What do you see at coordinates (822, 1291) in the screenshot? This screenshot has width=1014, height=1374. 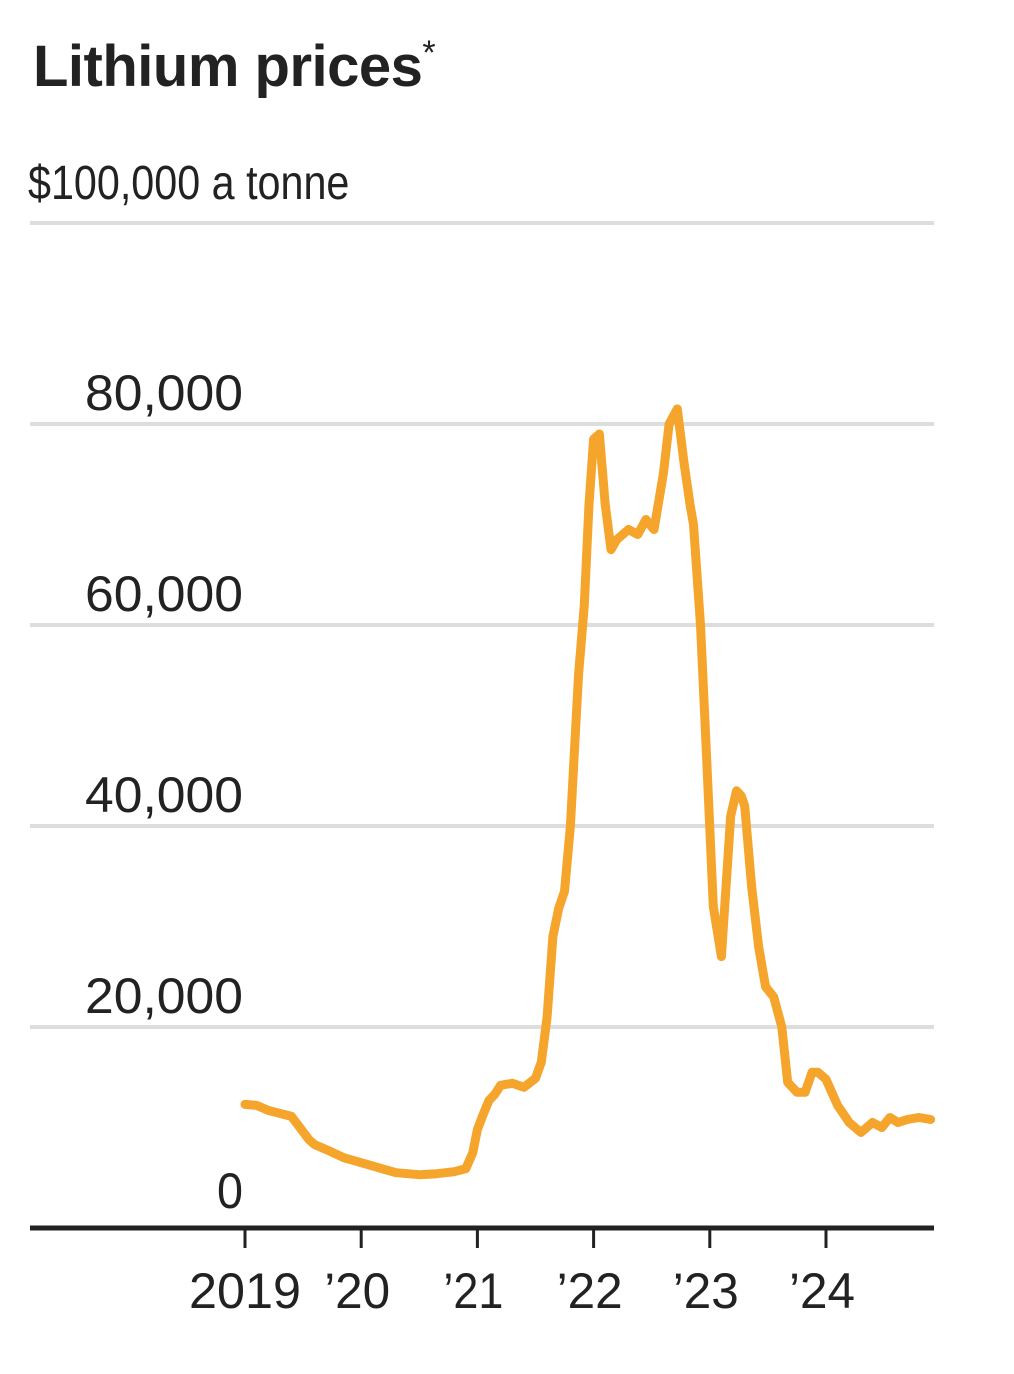 I see `x-tick-label: ’24` at bounding box center [822, 1291].